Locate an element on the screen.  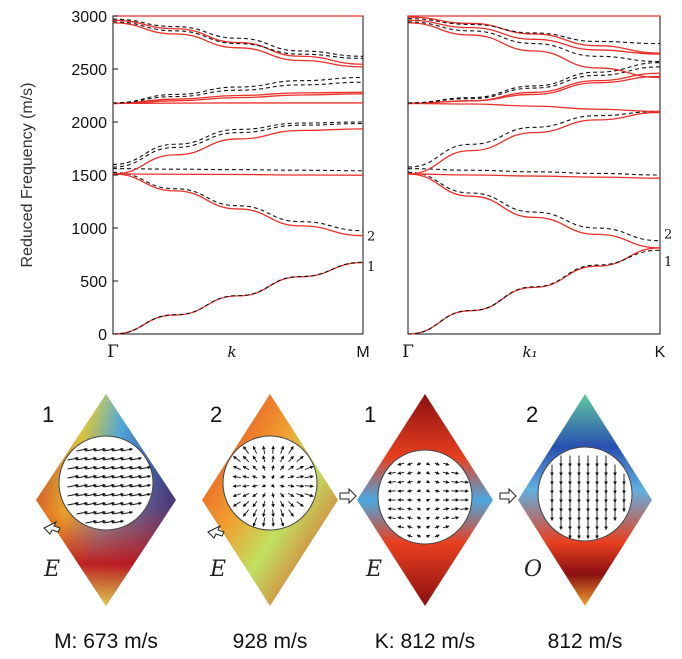
displacement-field is located at coordinates (588, 497).